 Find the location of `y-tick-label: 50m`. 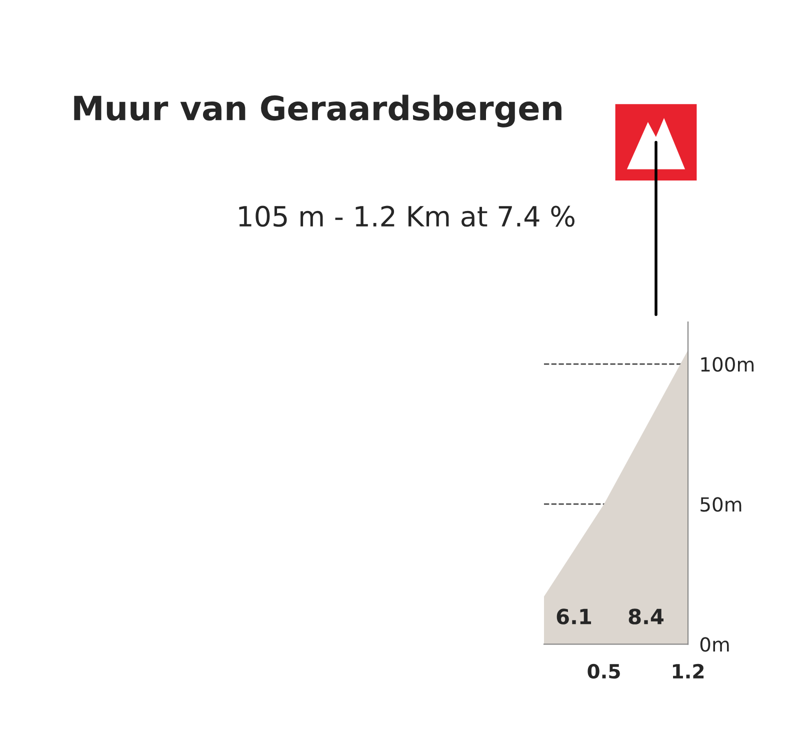

y-tick-label: 50m is located at coordinates (721, 504).